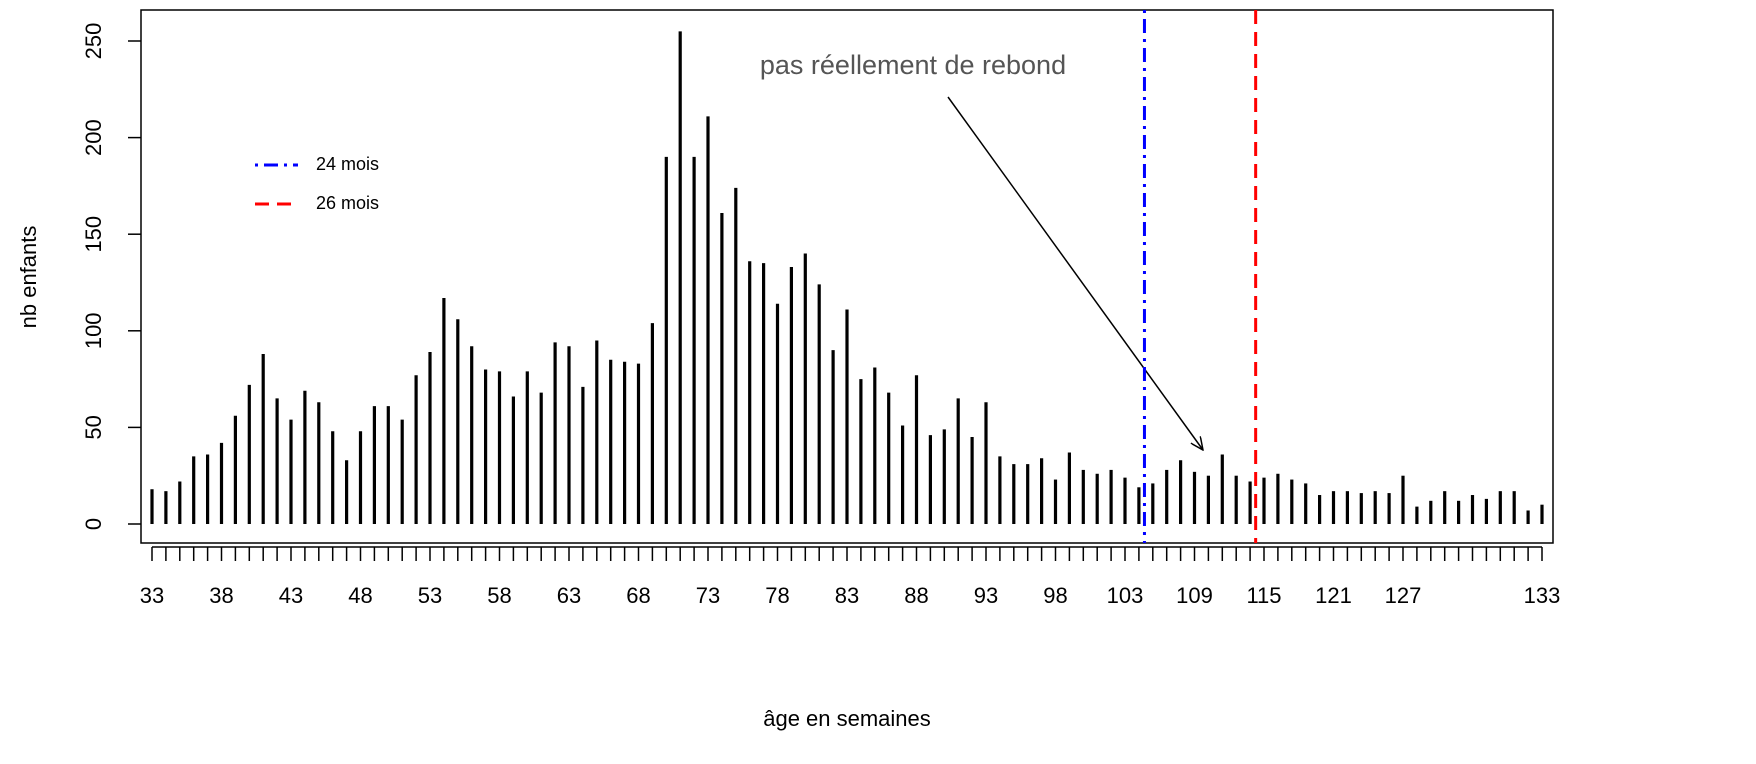 Image resolution: width=1756 pixels, height=764 pixels. What do you see at coordinates (93, 427) in the screenshot?
I see `y-tick-label: 50` at bounding box center [93, 427].